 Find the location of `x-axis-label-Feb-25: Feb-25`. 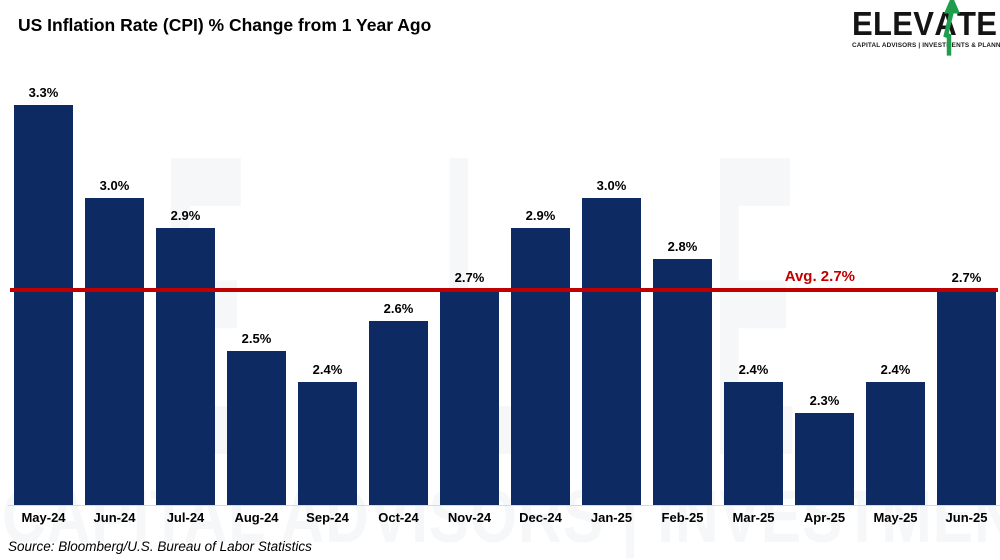

x-axis-label-Feb-25: Feb-25 is located at coordinates (682, 517).